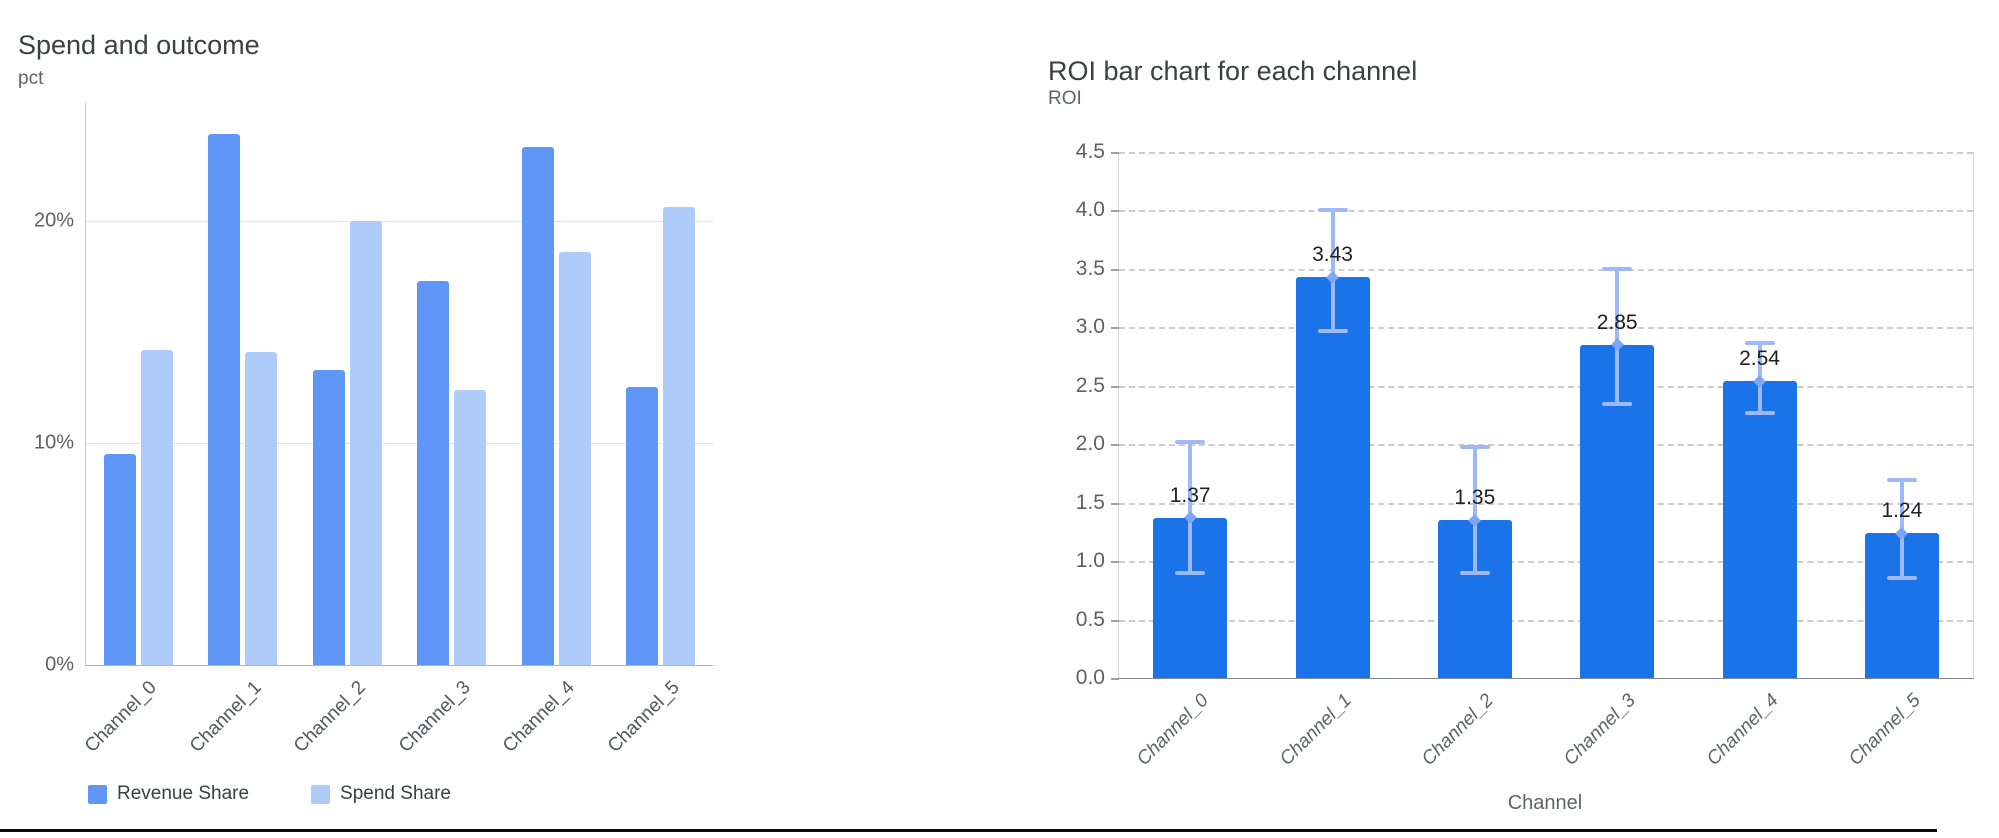 The height and width of the screenshot is (838, 1999). I want to click on bar-value-label: 1.24, so click(1902, 511).